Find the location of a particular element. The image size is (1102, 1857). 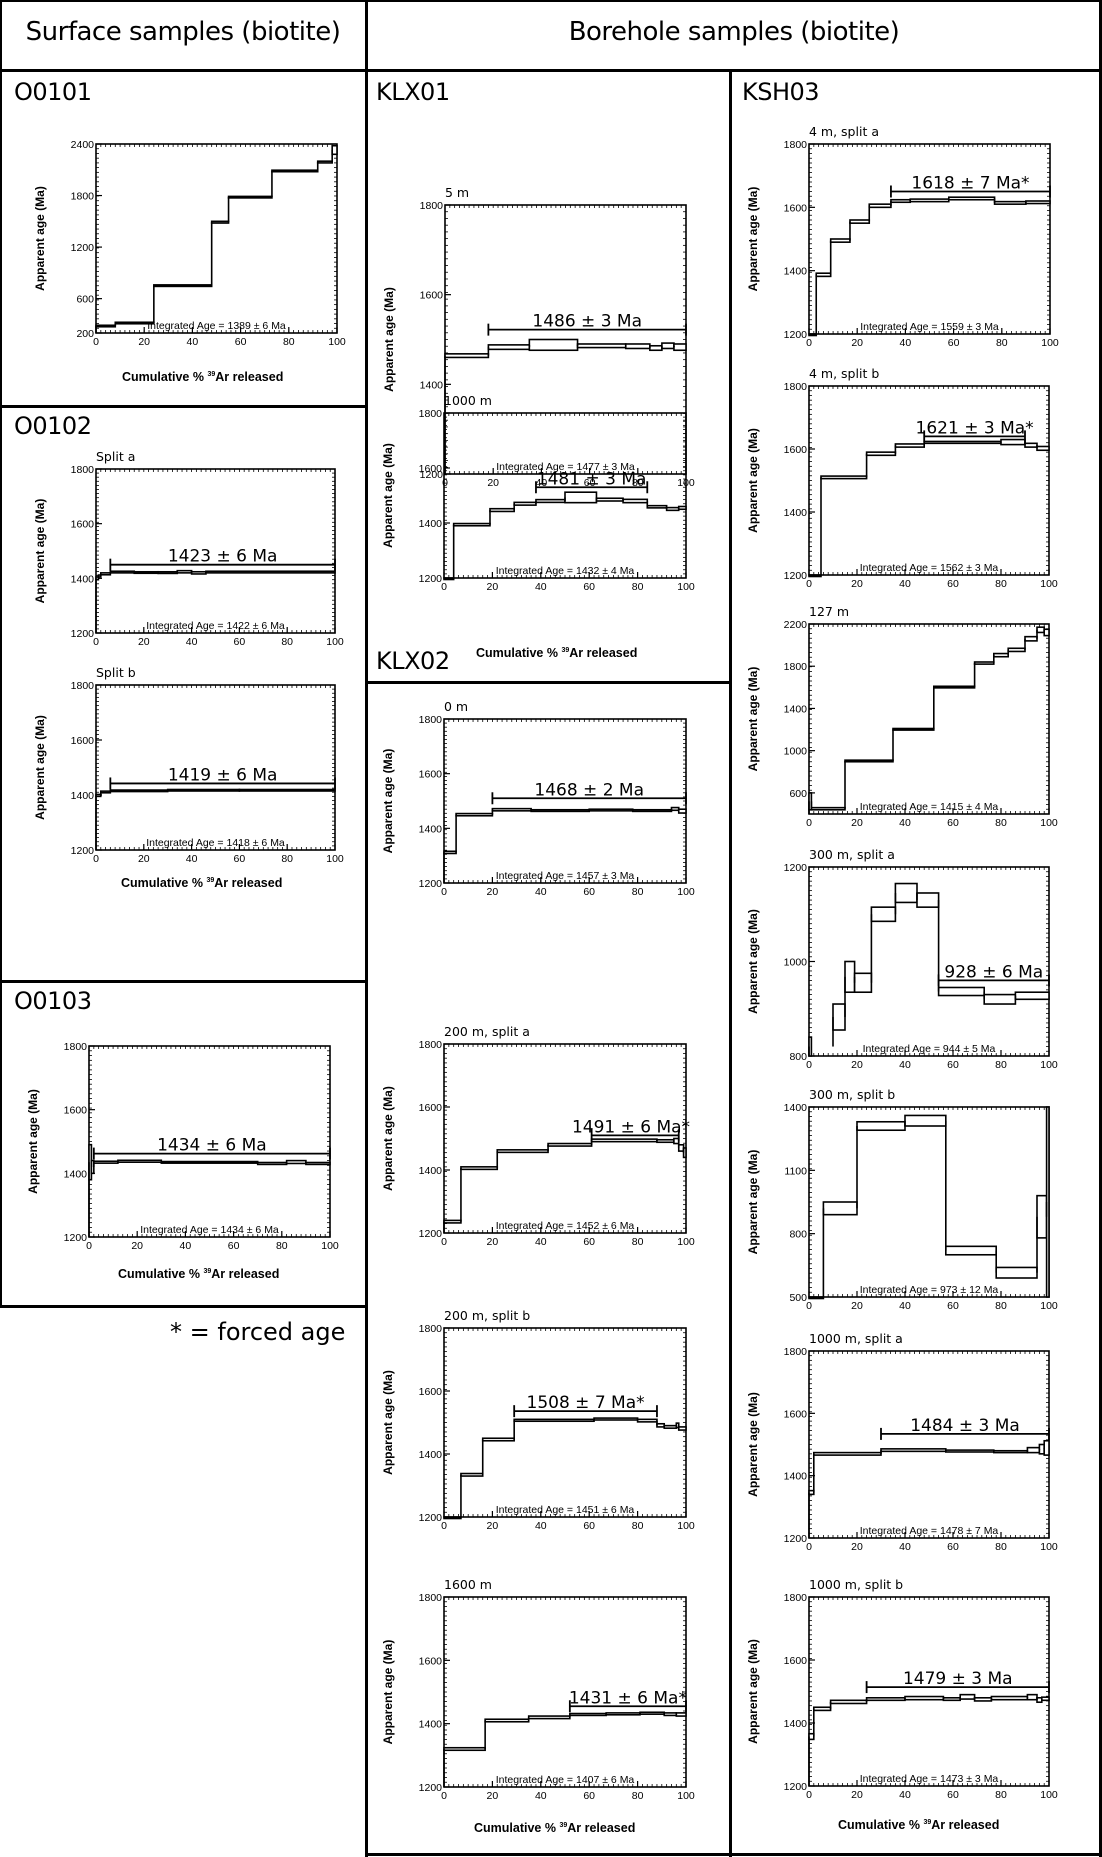

divider-o0101-o0102 is located at coordinates (183, 406).